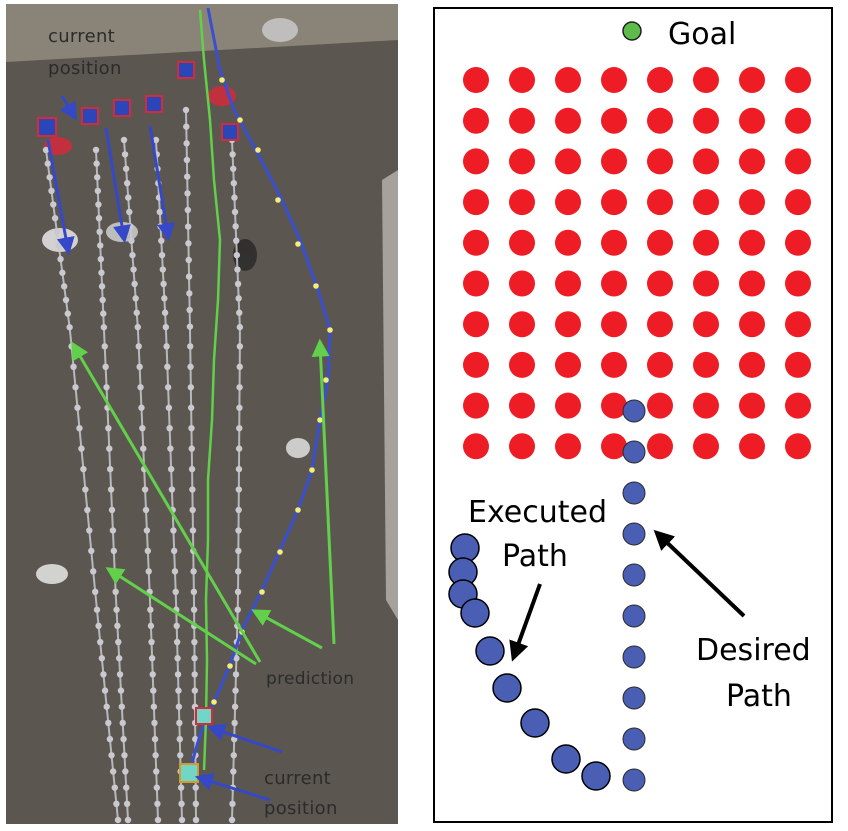  I want to click on green-trajectory, so click(210, 390).